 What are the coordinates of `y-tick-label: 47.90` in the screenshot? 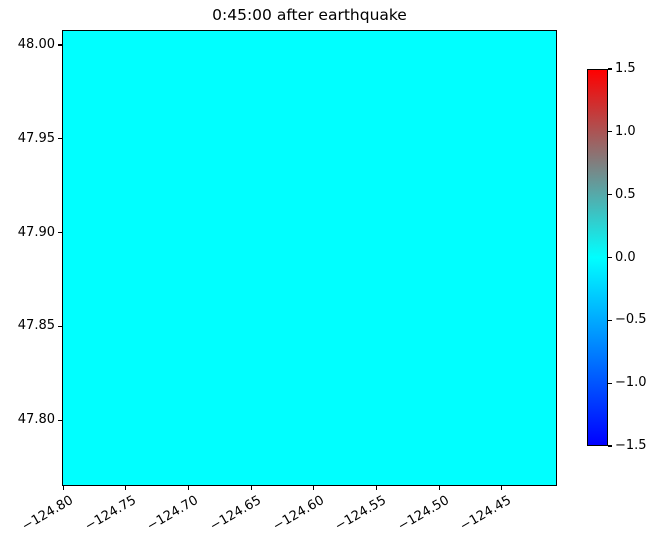 It's located at (36, 232).